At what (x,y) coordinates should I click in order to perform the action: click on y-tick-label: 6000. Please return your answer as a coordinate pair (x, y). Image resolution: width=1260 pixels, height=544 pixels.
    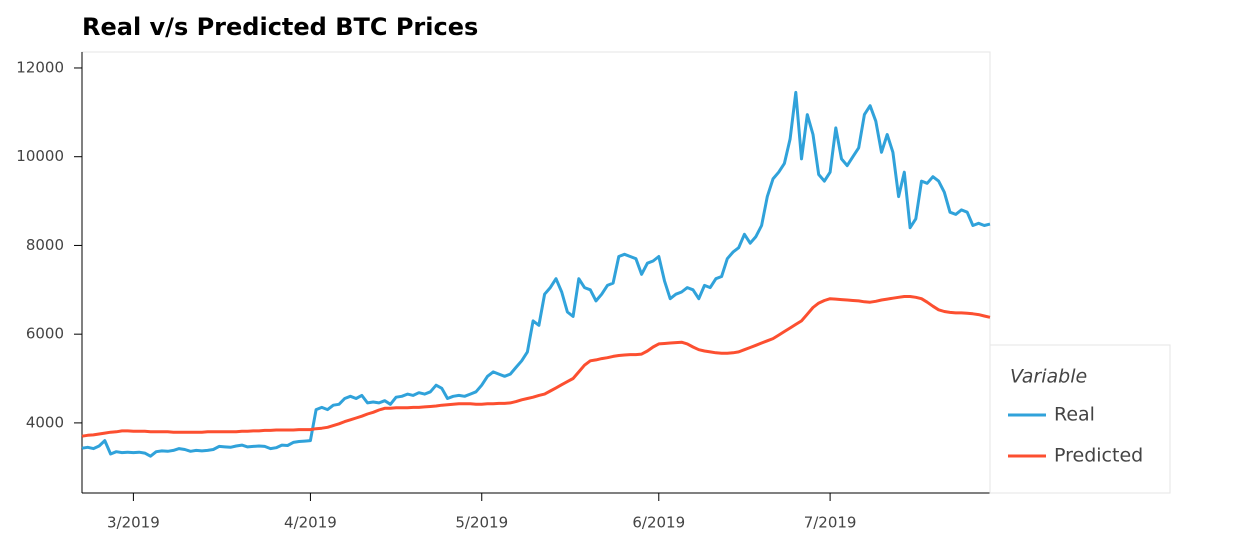
    Looking at the image, I should click on (45, 334).